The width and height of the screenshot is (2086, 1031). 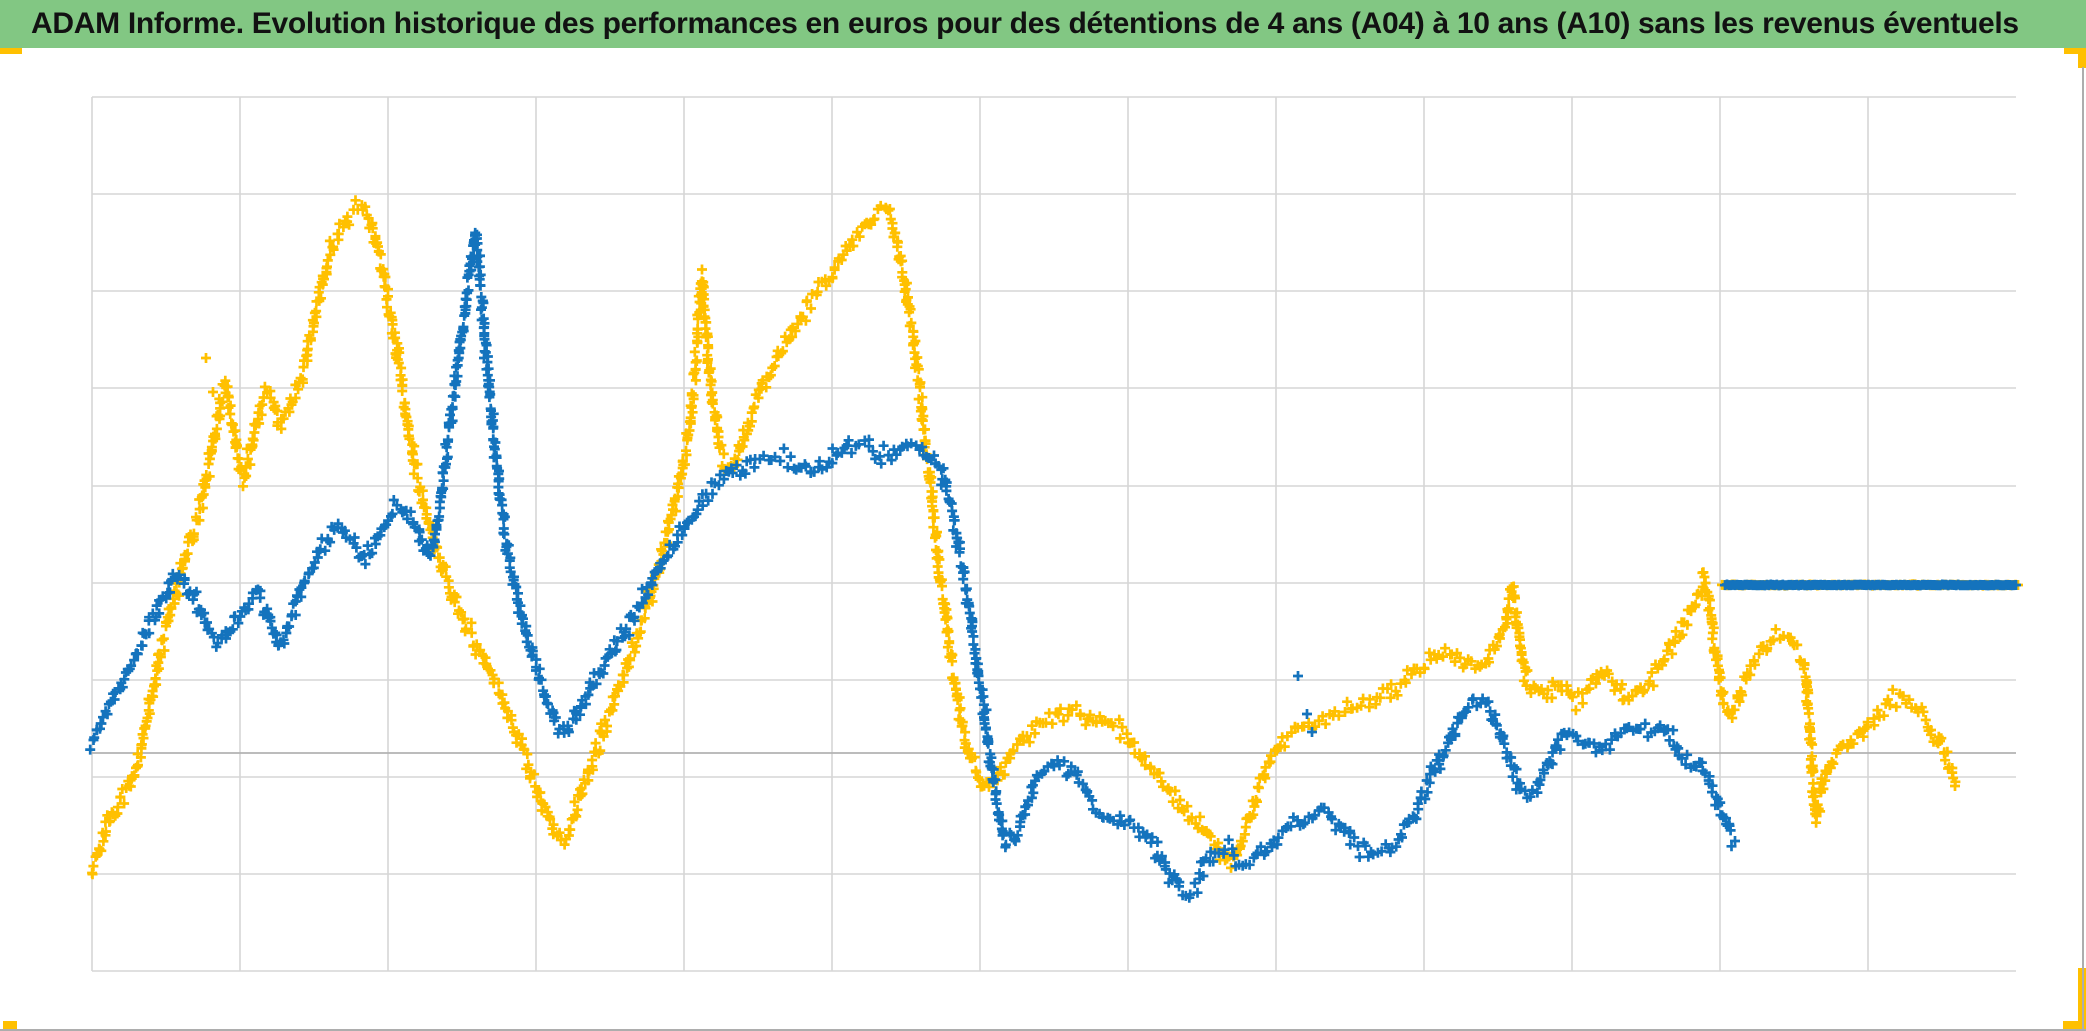 I want to click on accent-bottom-right-bracket-h, so click(x=2074, y=1026).